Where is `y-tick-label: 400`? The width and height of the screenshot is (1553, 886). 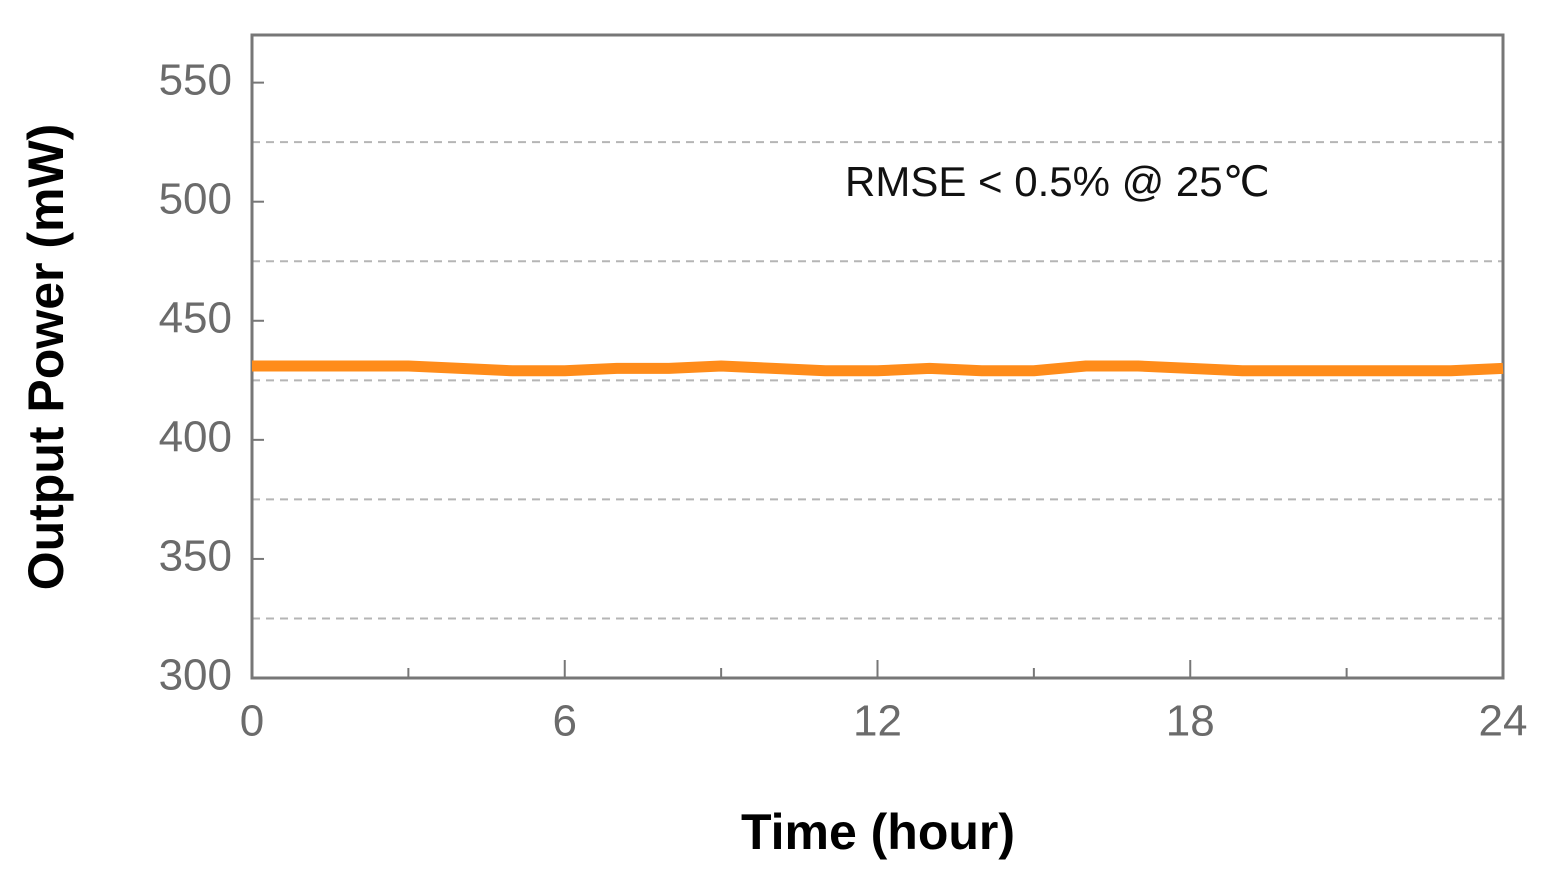 y-tick-label: 400 is located at coordinates (195, 436).